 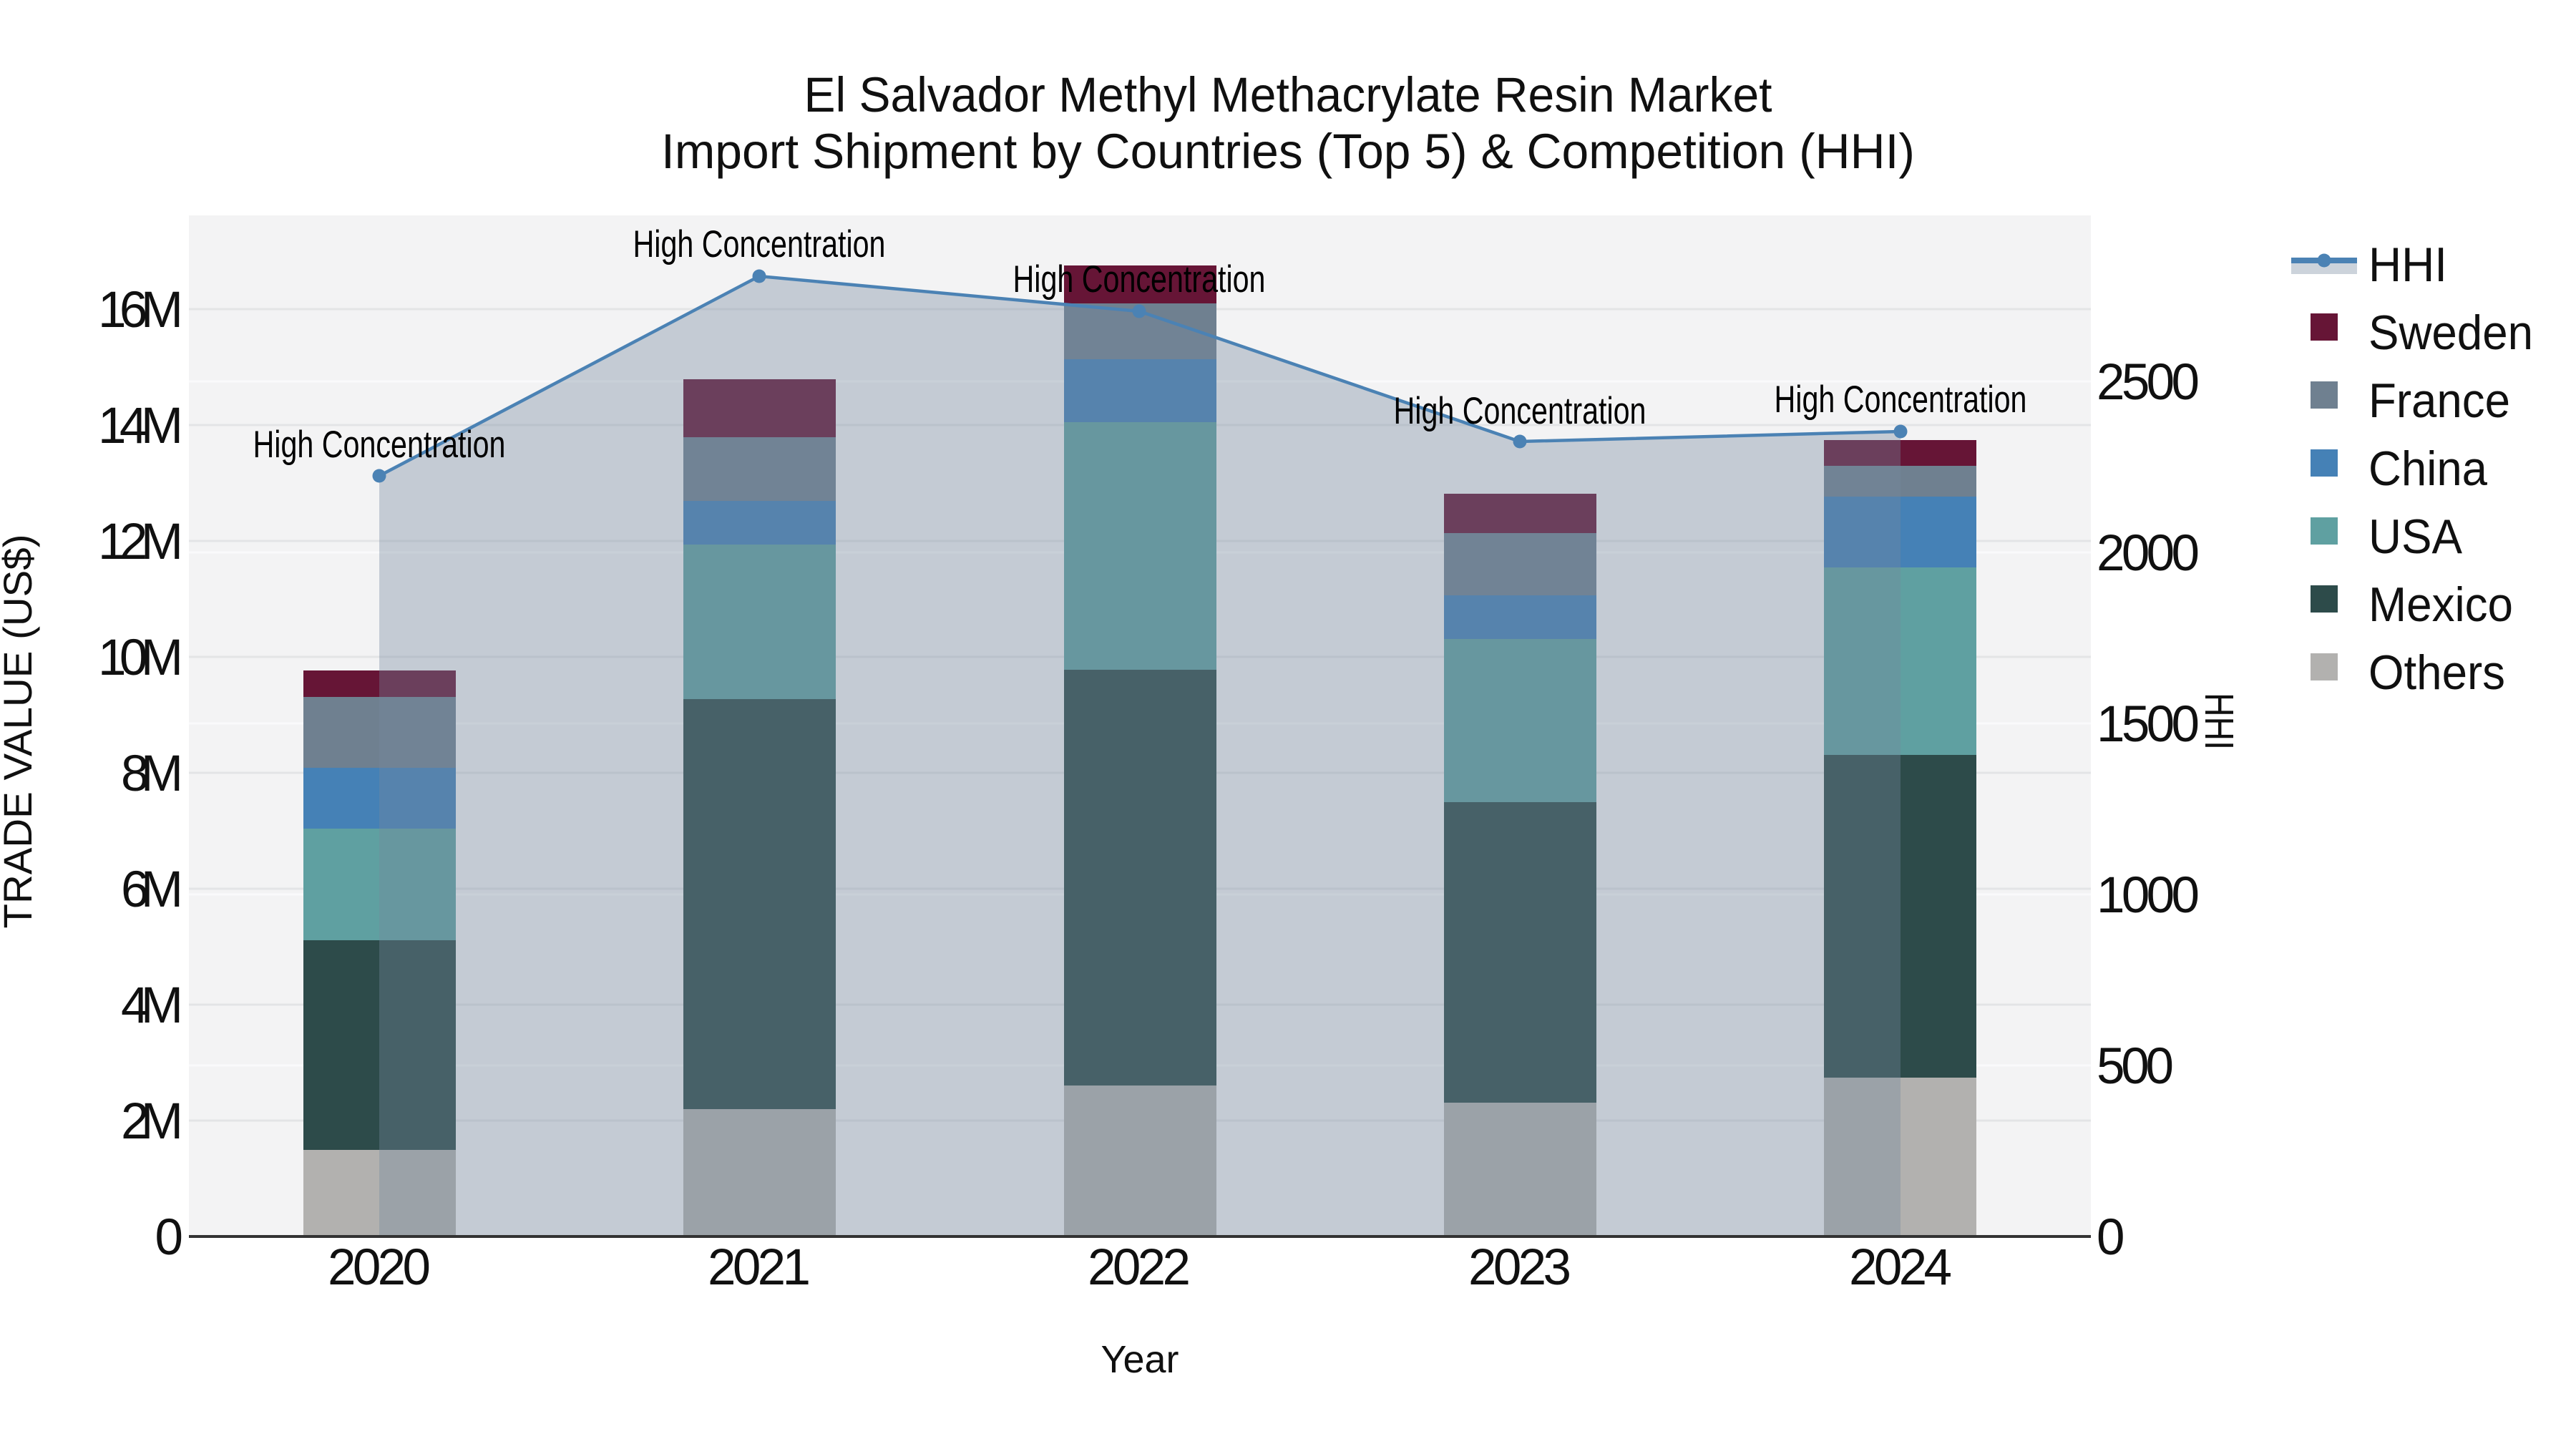 I want to click on svg-text: USA, so click(x=2415, y=536).